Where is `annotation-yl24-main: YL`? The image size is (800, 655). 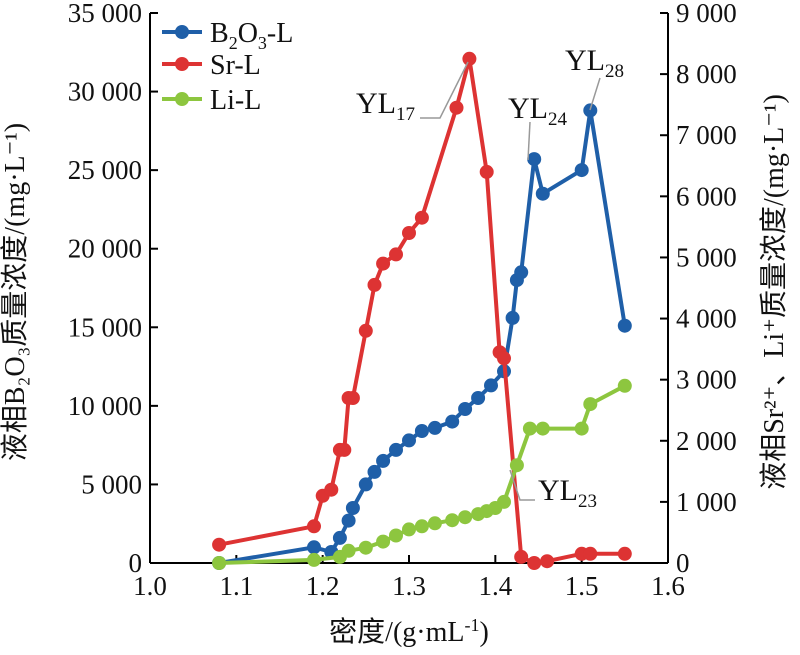 annotation-yl24-main: YL is located at coordinates (528, 108).